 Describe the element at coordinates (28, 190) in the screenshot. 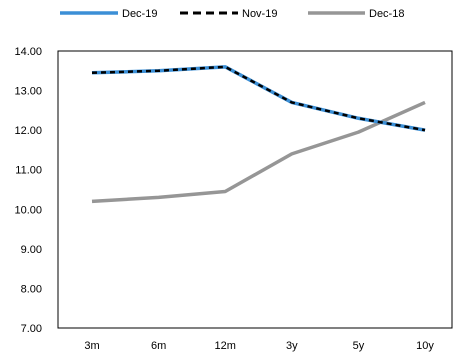

I see `y-axis: 7.00 8.00 9.00 10.00 11.00 12.00 13.00 14.00` at that location.